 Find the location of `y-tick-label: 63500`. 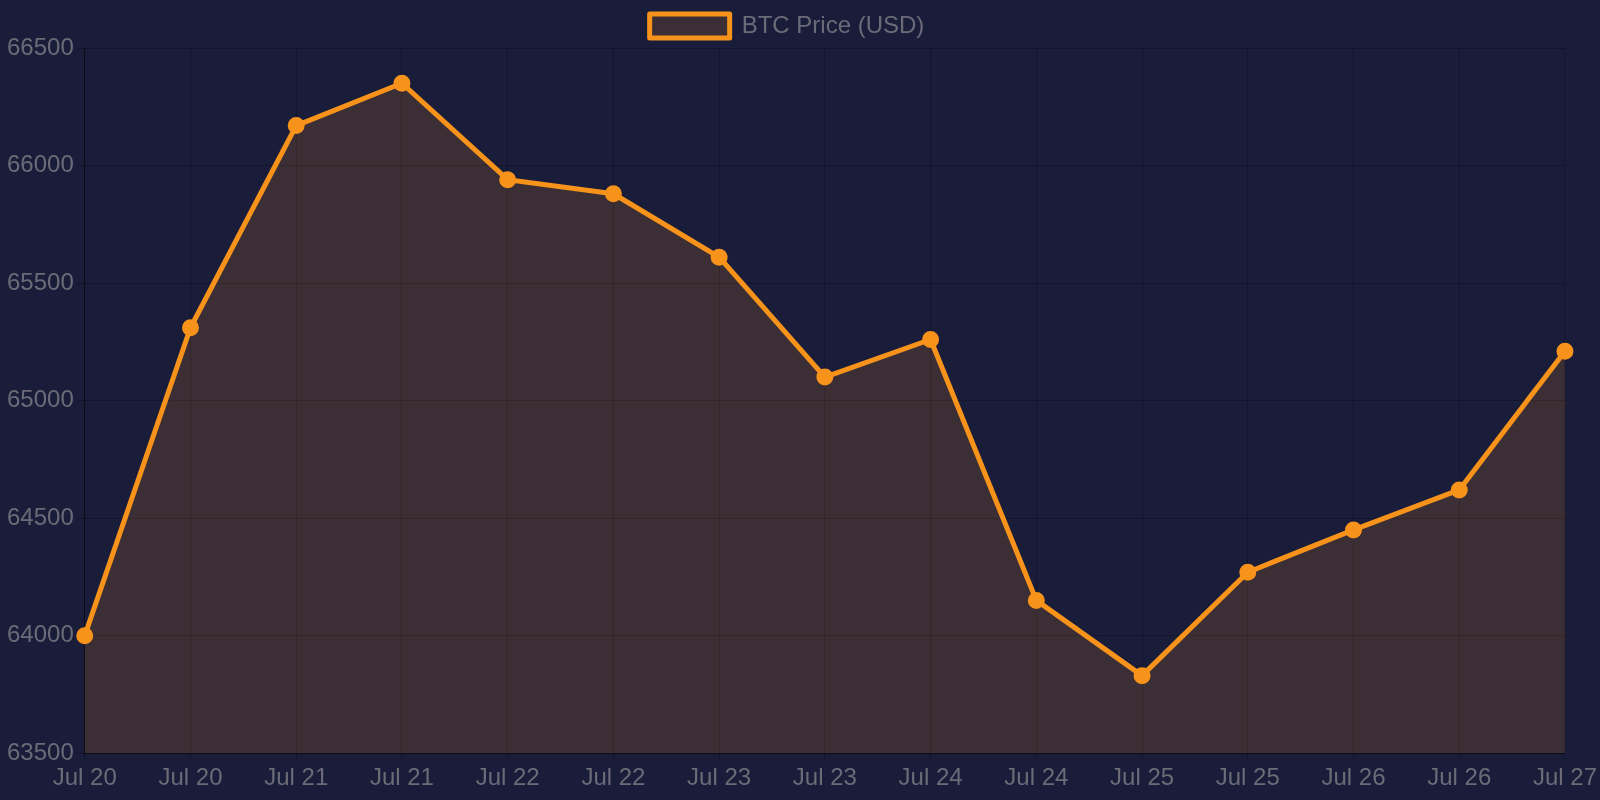

y-tick-label: 63500 is located at coordinates (40, 751).